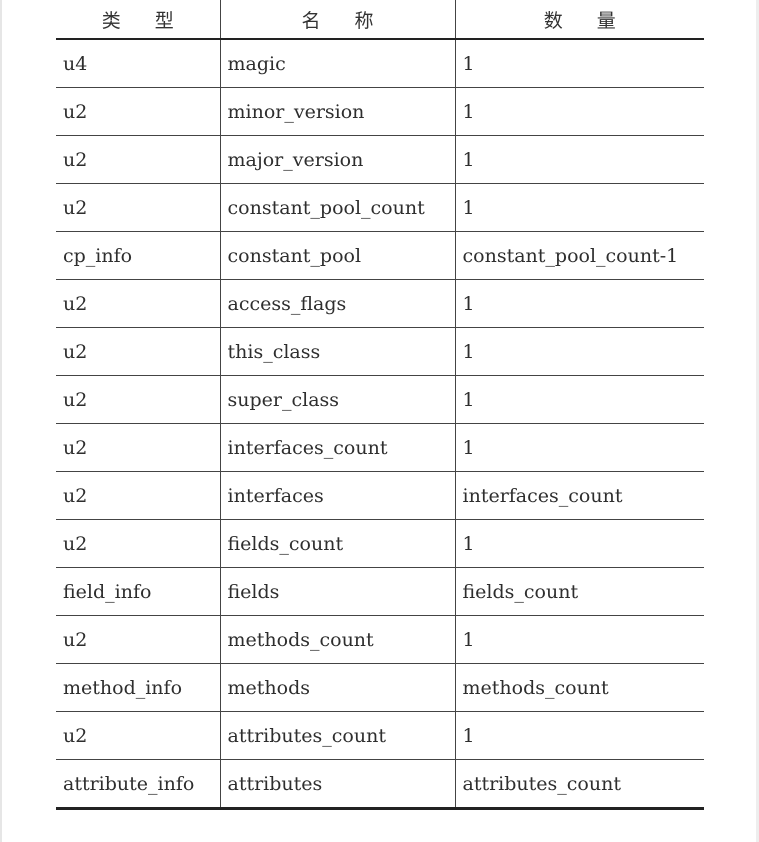  Describe the element at coordinates (337, 111) in the screenshot. I see `cell-name: minor_version` at that location.